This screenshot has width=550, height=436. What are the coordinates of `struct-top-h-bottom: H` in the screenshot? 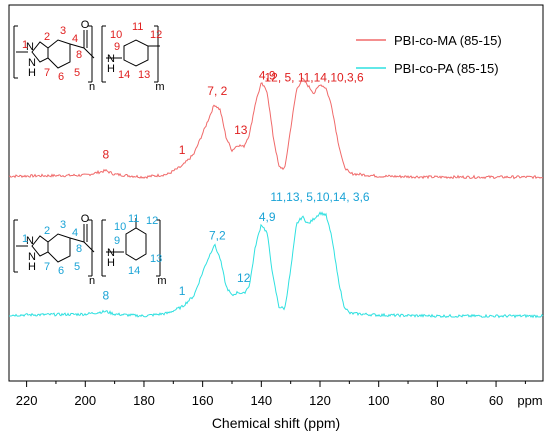 It's located at (32, 73).